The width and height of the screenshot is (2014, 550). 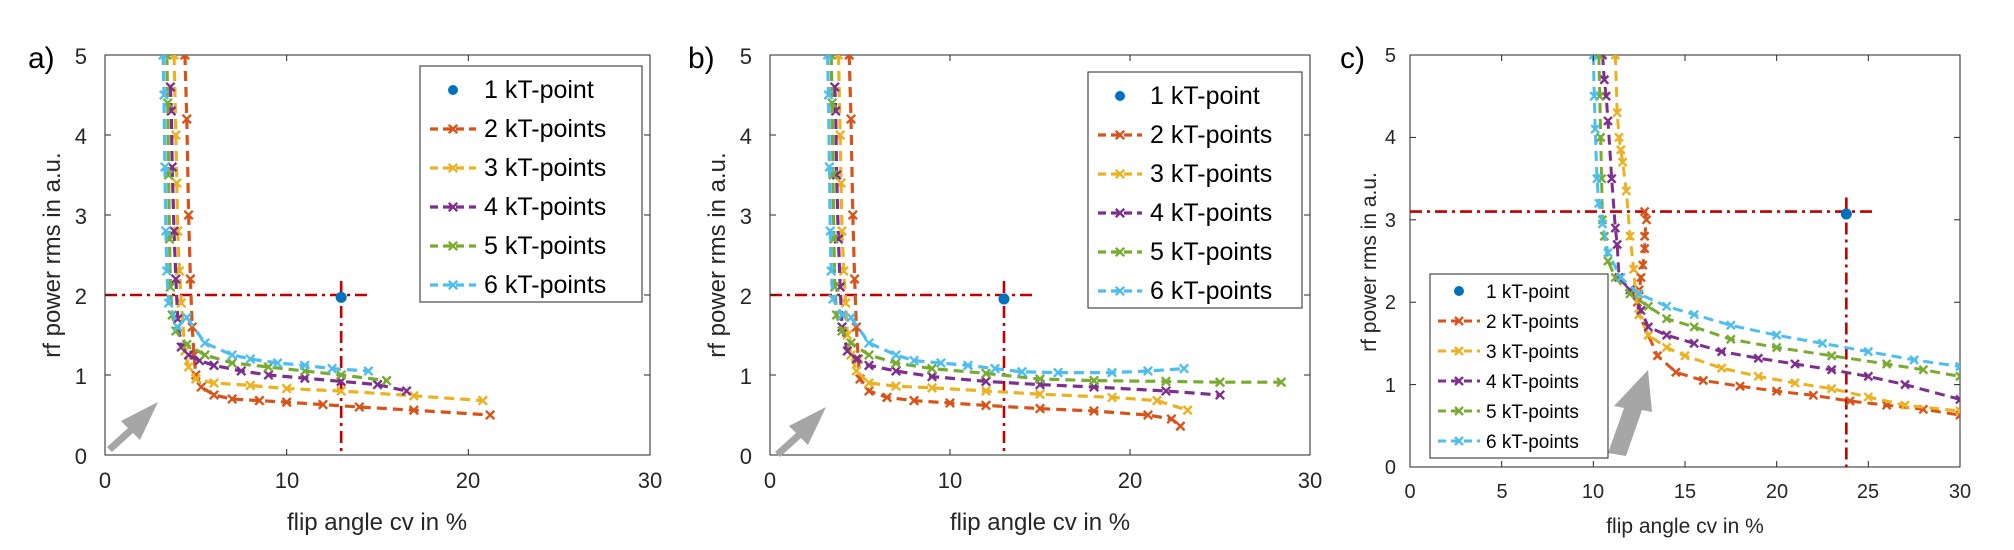 I want to click on legend-marker-6kt, so click(x=453, y=285).